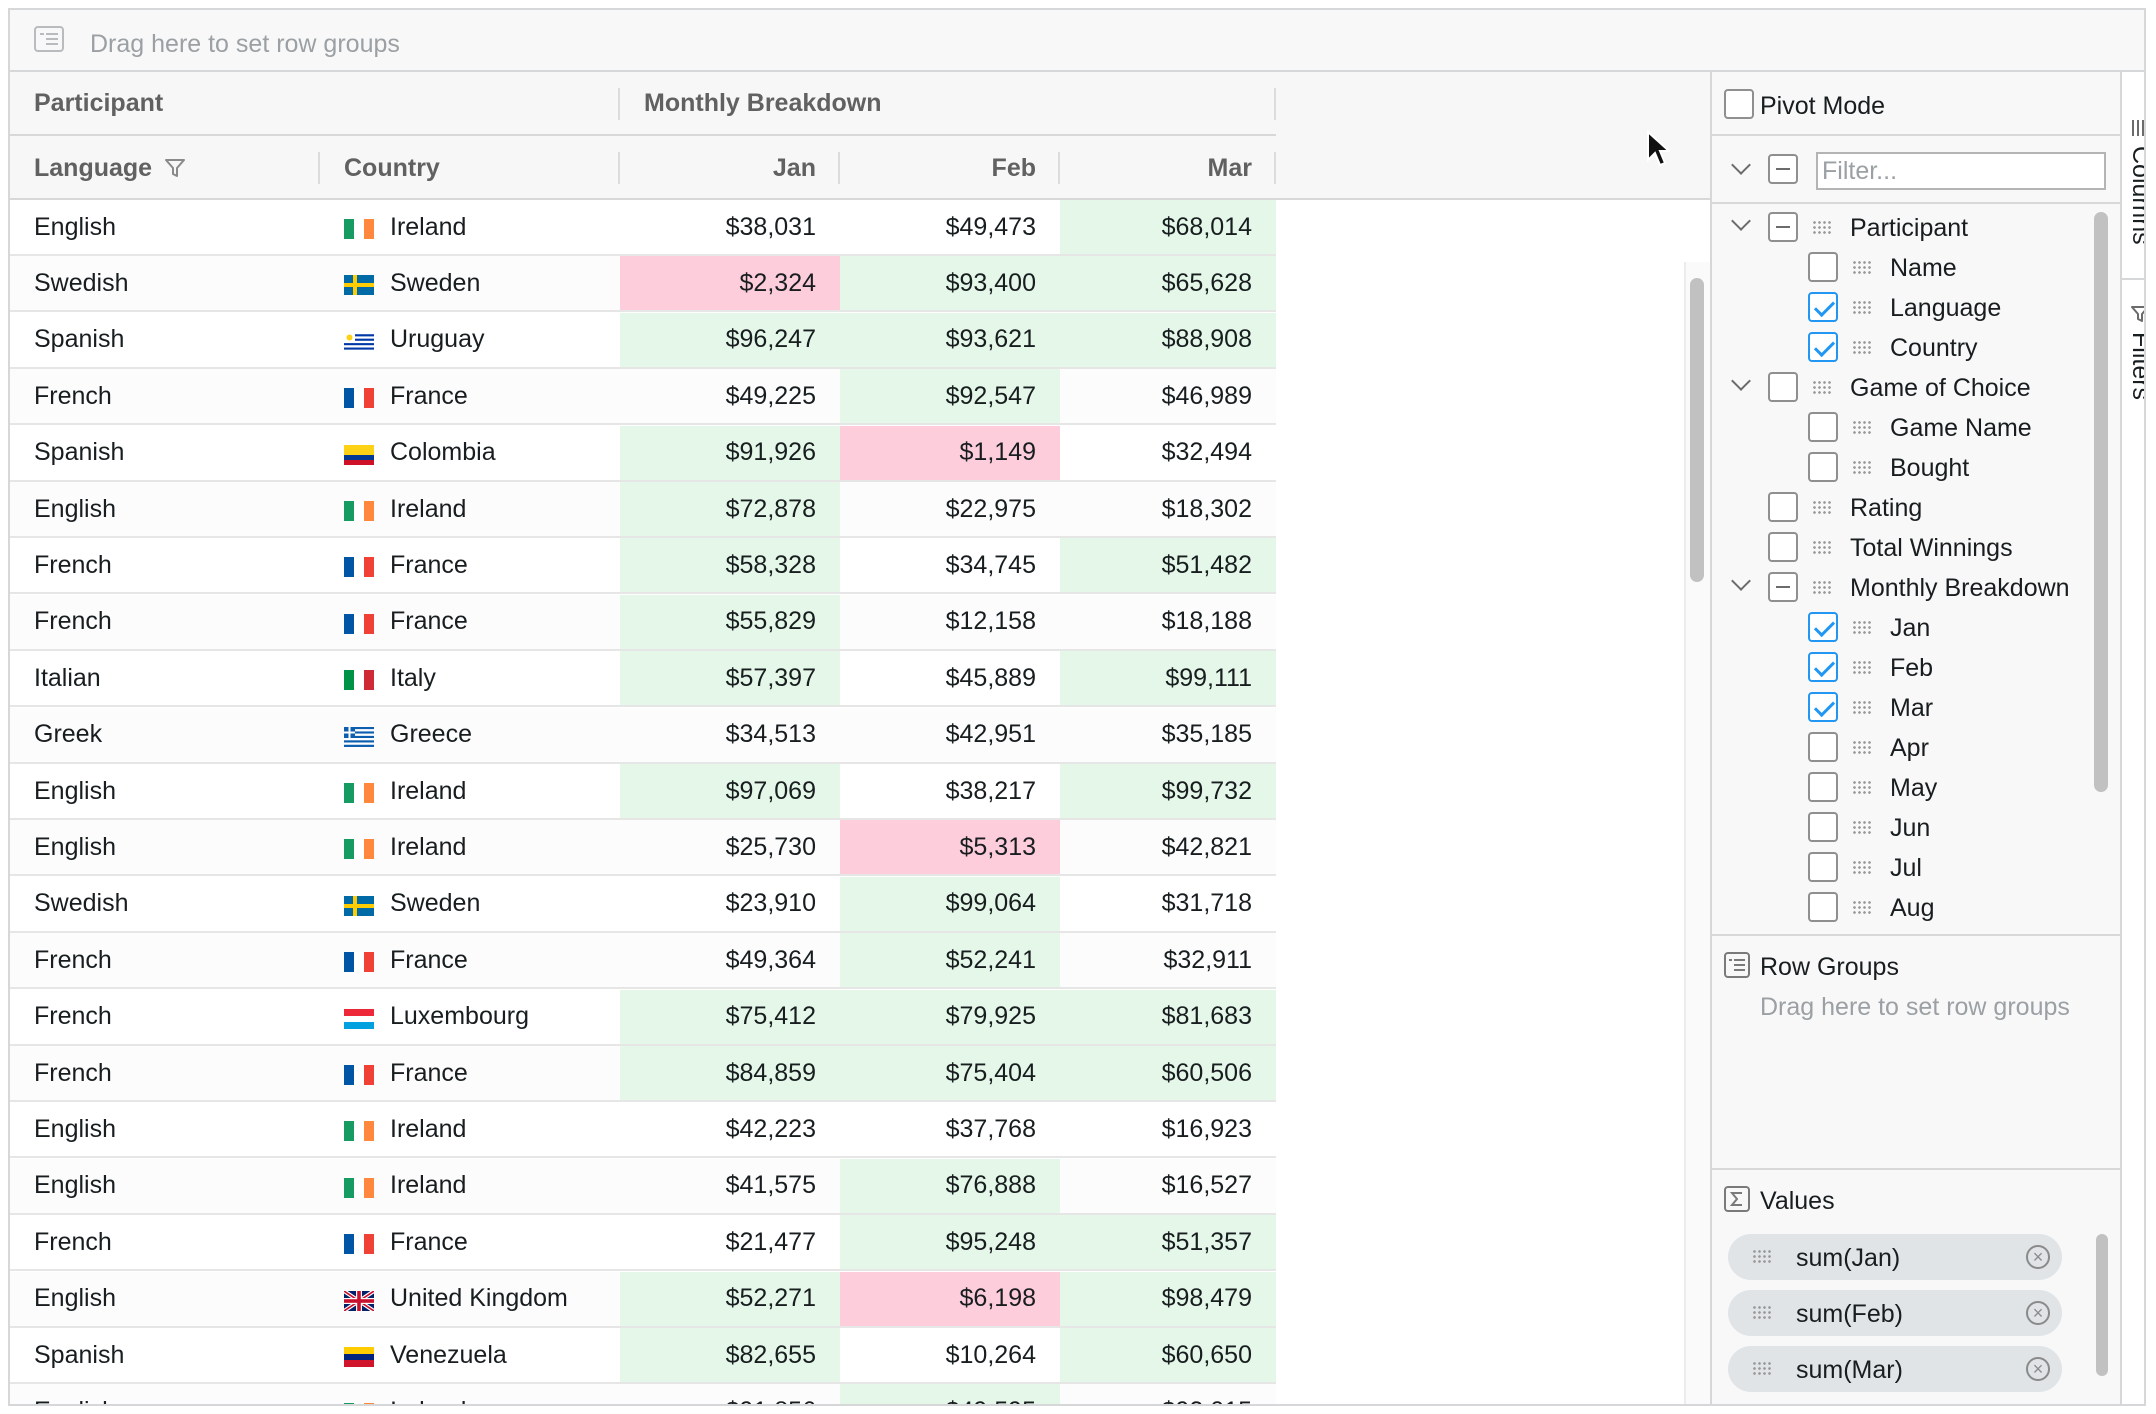 Image resolution: width=2156 pixels, height=1414 pixels. Describe the element at coordinates (1168, 168) in the screenshot. I see `header-mar: Mar` at that location.